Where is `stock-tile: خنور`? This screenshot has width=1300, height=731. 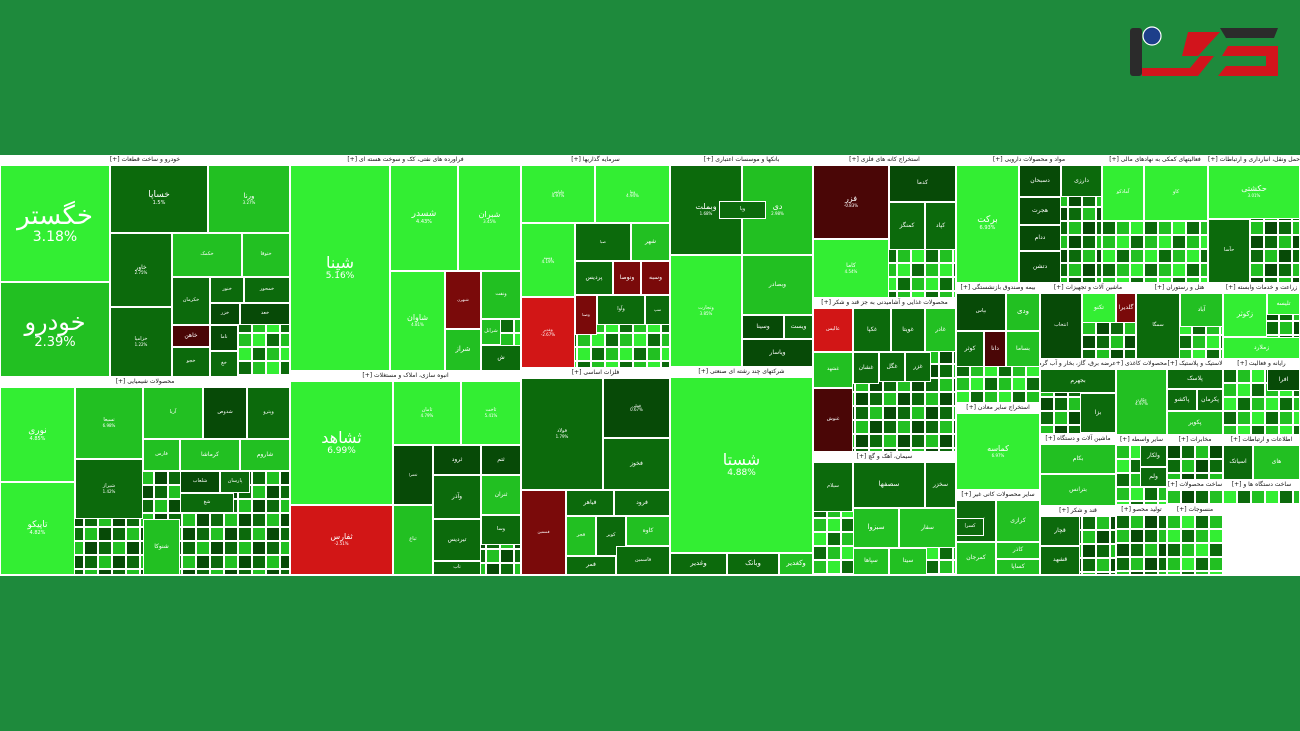
stock-tile: خنور is located at coordinates (227, 290).